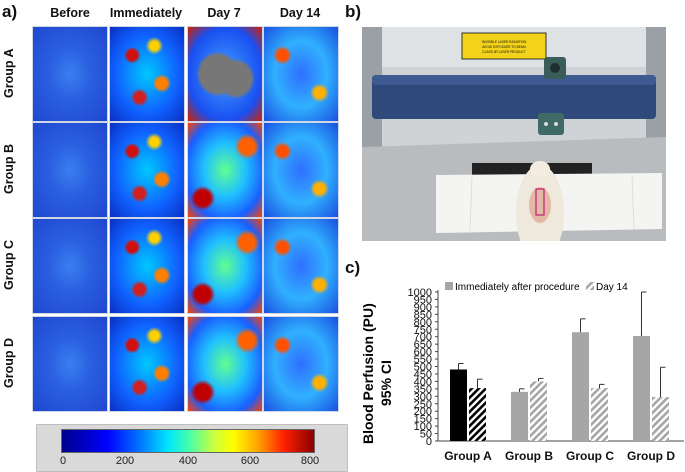  What do you see at coordinates (651, 456) in the screenshot?
I see `x-category-label: Group D` at bounding box center [651, 456].